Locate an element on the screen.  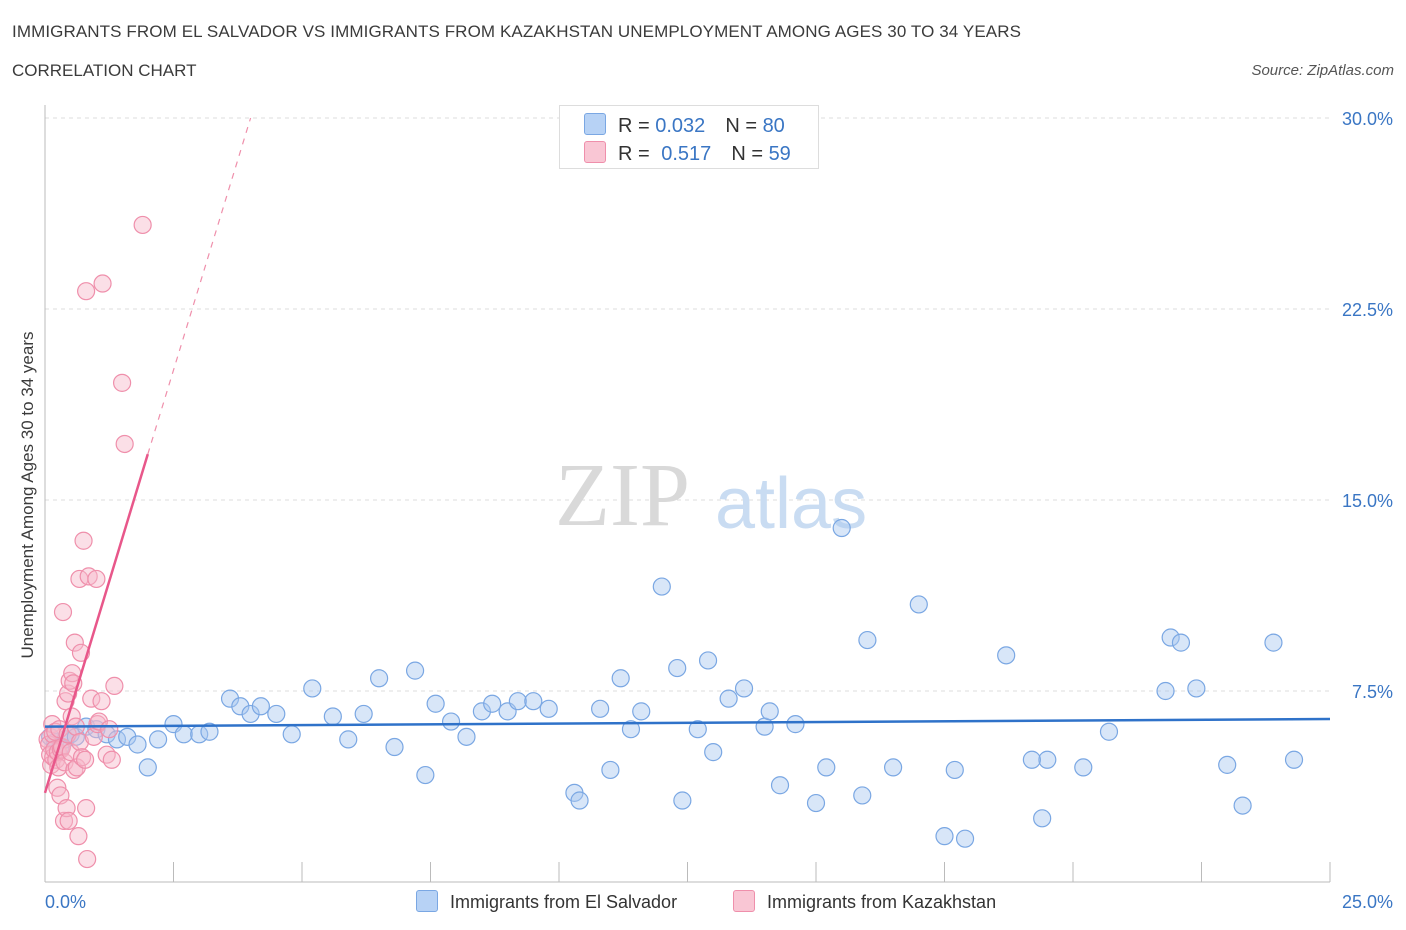
x-tick-label: 0.0% is located at coordinates (65, 902).